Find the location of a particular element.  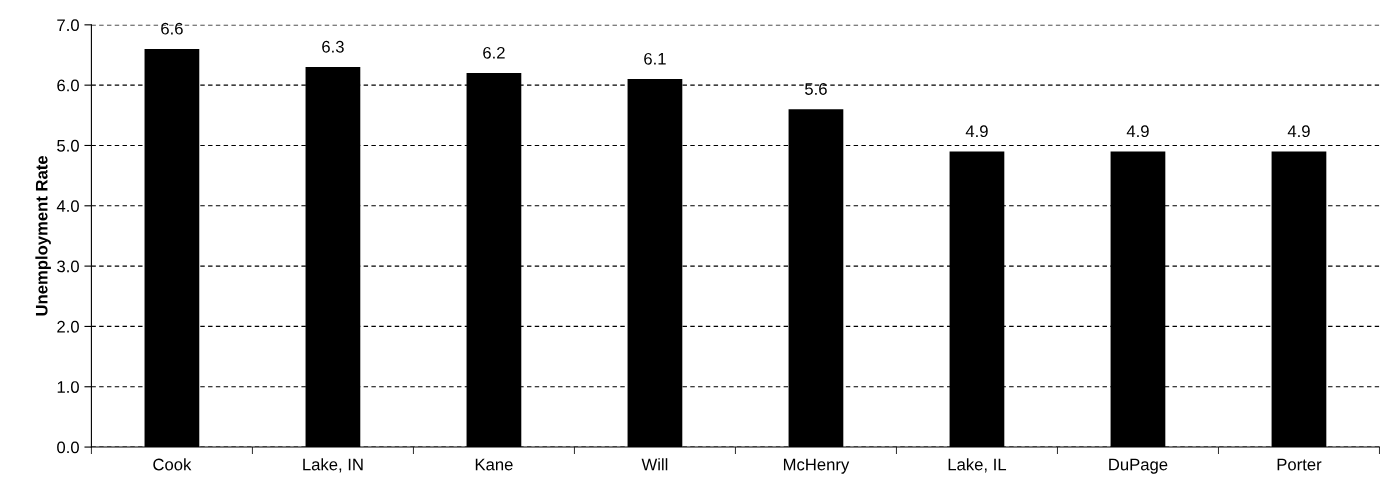

y-tick-label: 3.0 is located at coordinates (68, 266).